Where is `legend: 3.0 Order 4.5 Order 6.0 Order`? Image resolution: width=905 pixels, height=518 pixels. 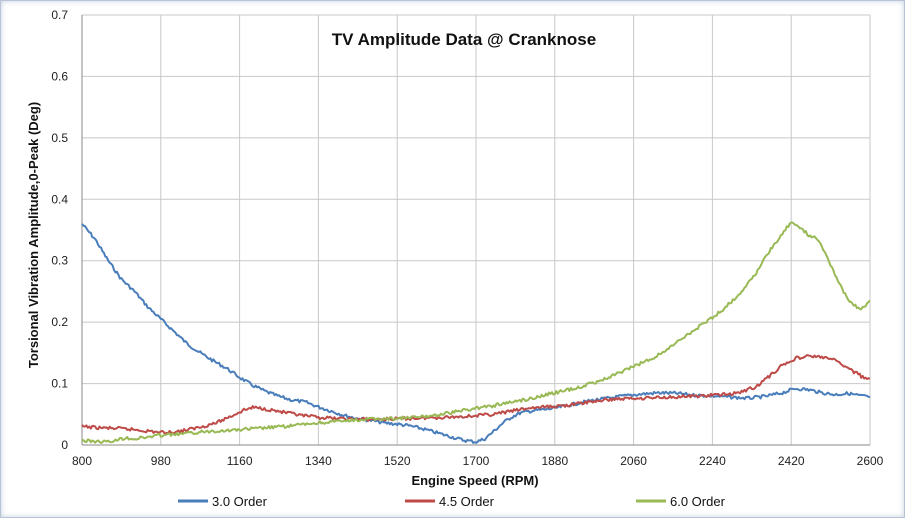 legend: 3.0 Order 4.5 Order 6.0 Order is located at coordinates (452, 501).